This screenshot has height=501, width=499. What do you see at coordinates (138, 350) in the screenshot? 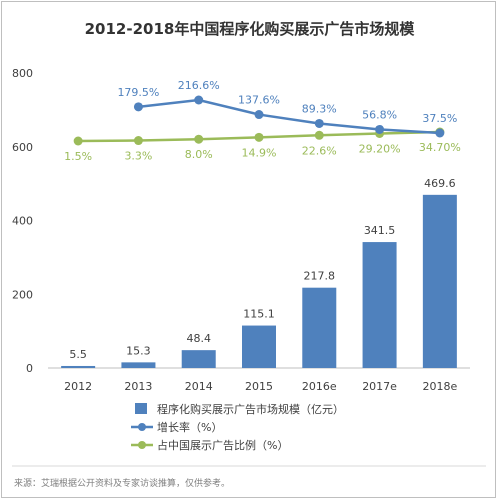
I see `bar-value-label: 15.3` at bounding box center [138, 350].